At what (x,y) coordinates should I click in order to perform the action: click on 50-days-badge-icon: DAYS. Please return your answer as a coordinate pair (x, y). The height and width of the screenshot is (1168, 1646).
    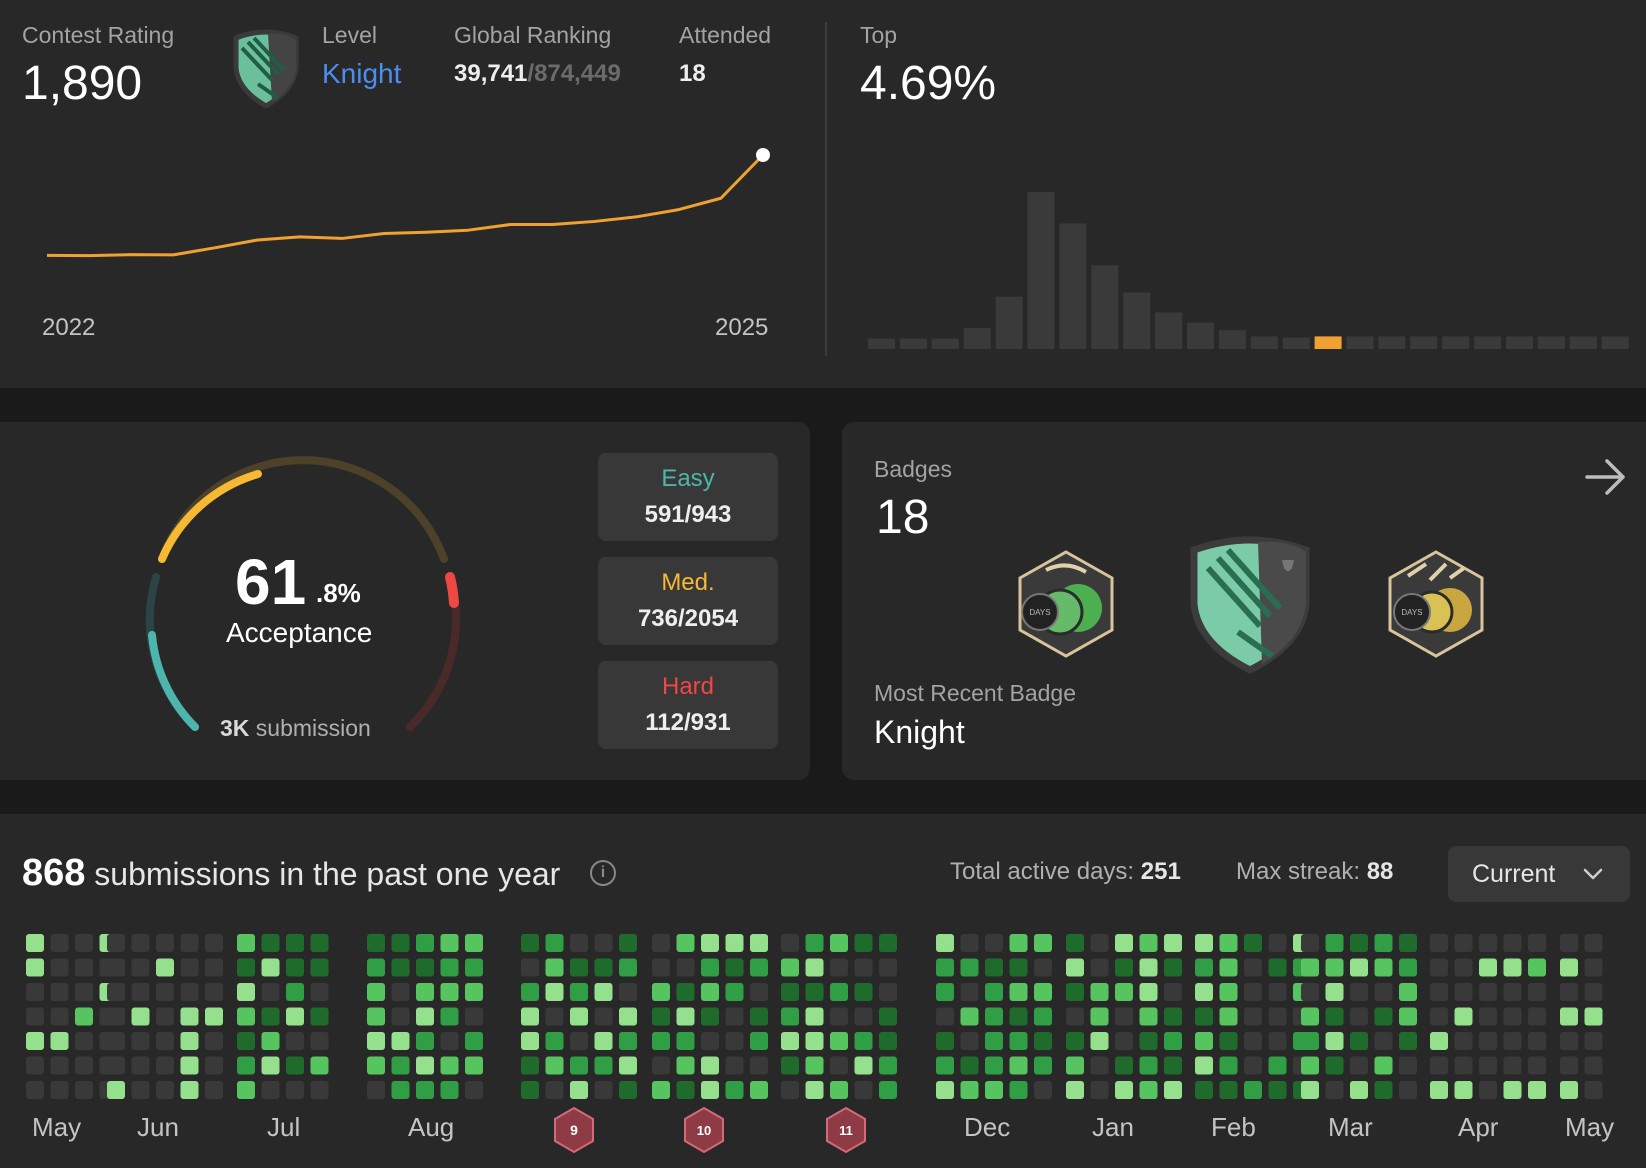
    Looking at the image, I should click on (1066, 604).